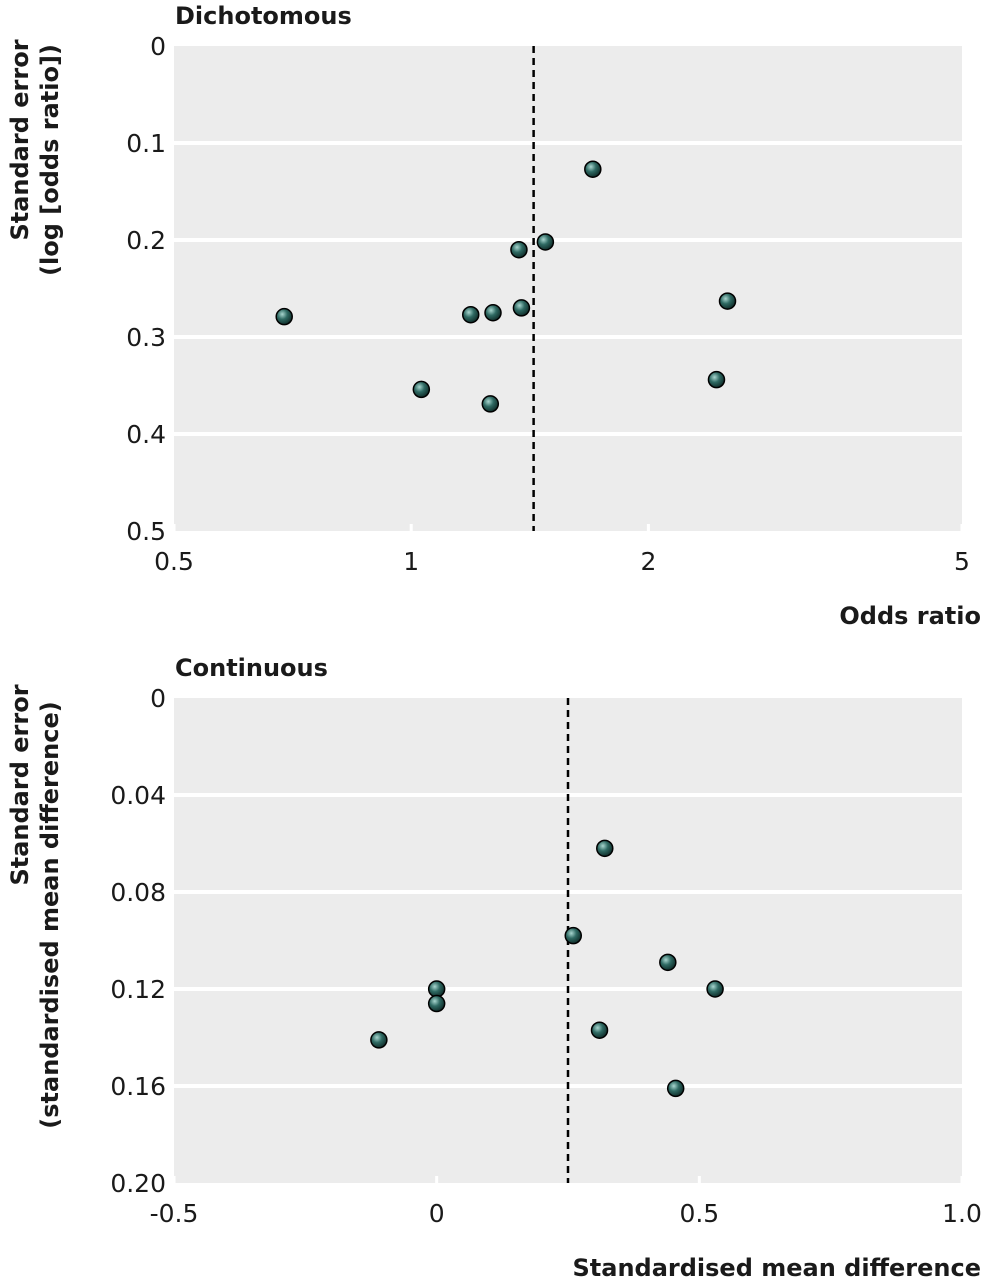  Describe the element at coordinates (174, 1213) in the screenshot. I see `x-tick-label: -0.5` at that location.